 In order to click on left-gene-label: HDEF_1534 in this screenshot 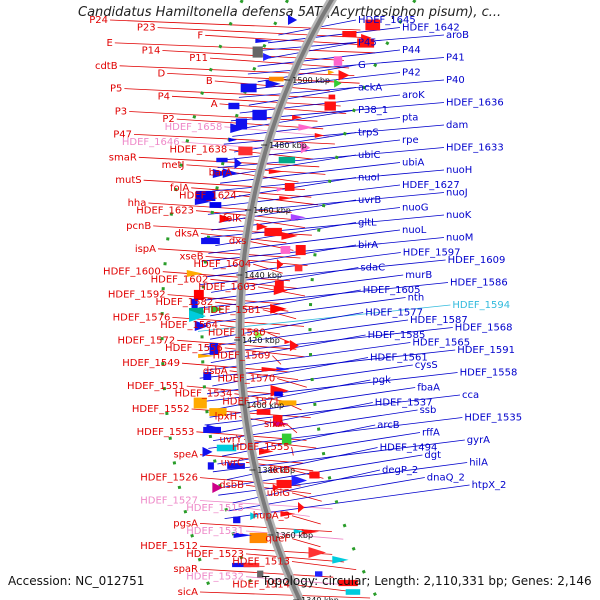, I will do `click(204, 394)`.